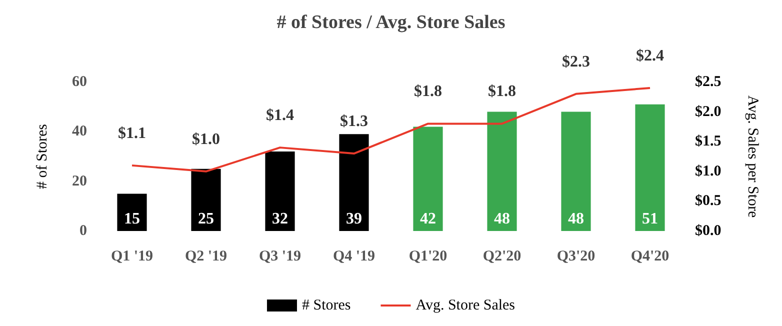 The width and height of the screenshot is (782, 326). I want to click on y2-axis-title: Avg. Sales per Store, so click(752, 156).